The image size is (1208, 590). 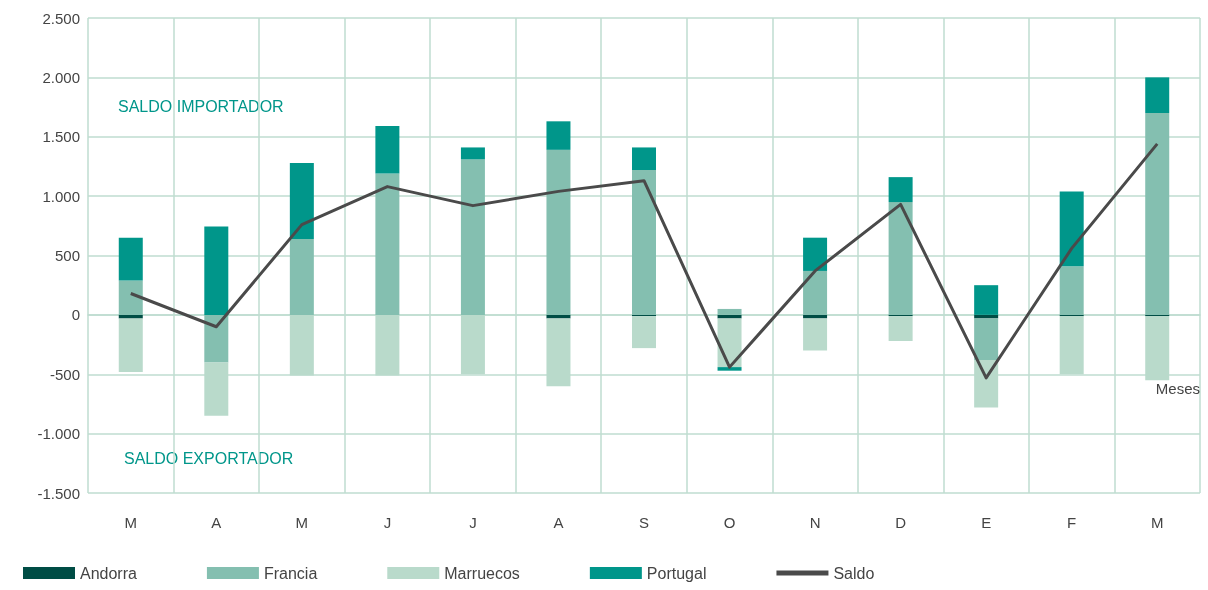 What do you see at coordinates (67, 255) in the screenshot?
I see `y-tick-label: 500` at bounding box center [67, 255].